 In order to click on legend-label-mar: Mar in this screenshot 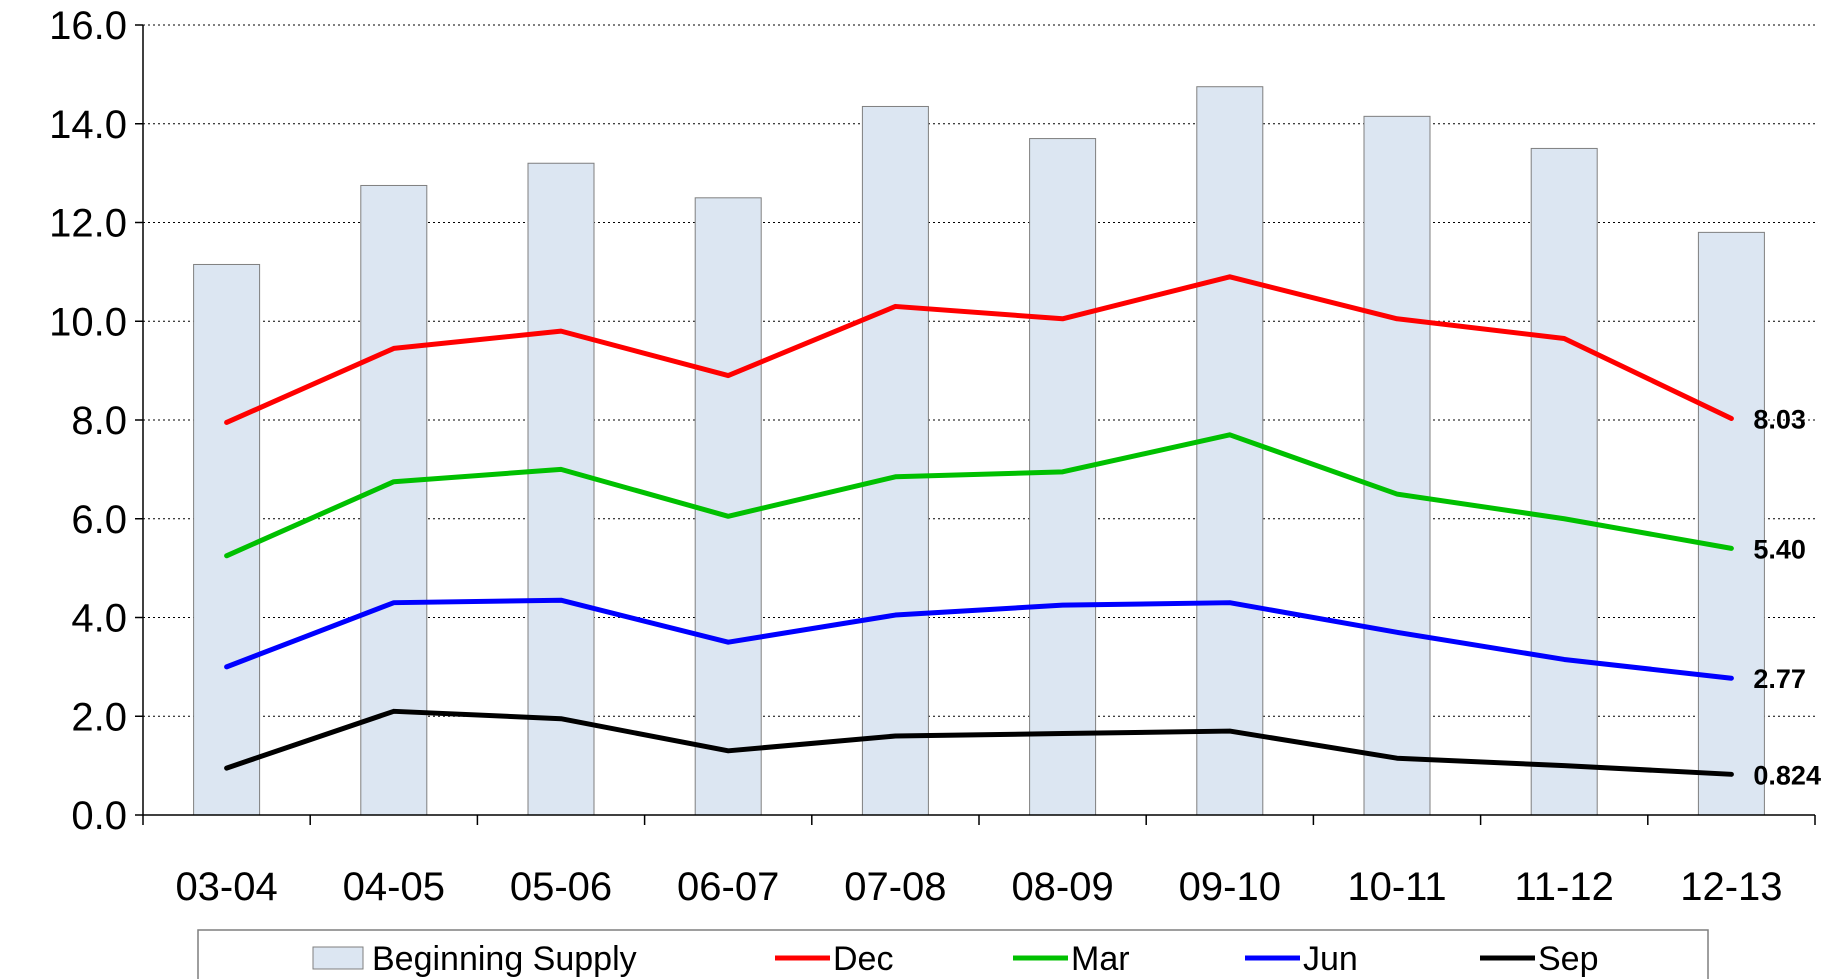, I will do `click(1100, 959)`.